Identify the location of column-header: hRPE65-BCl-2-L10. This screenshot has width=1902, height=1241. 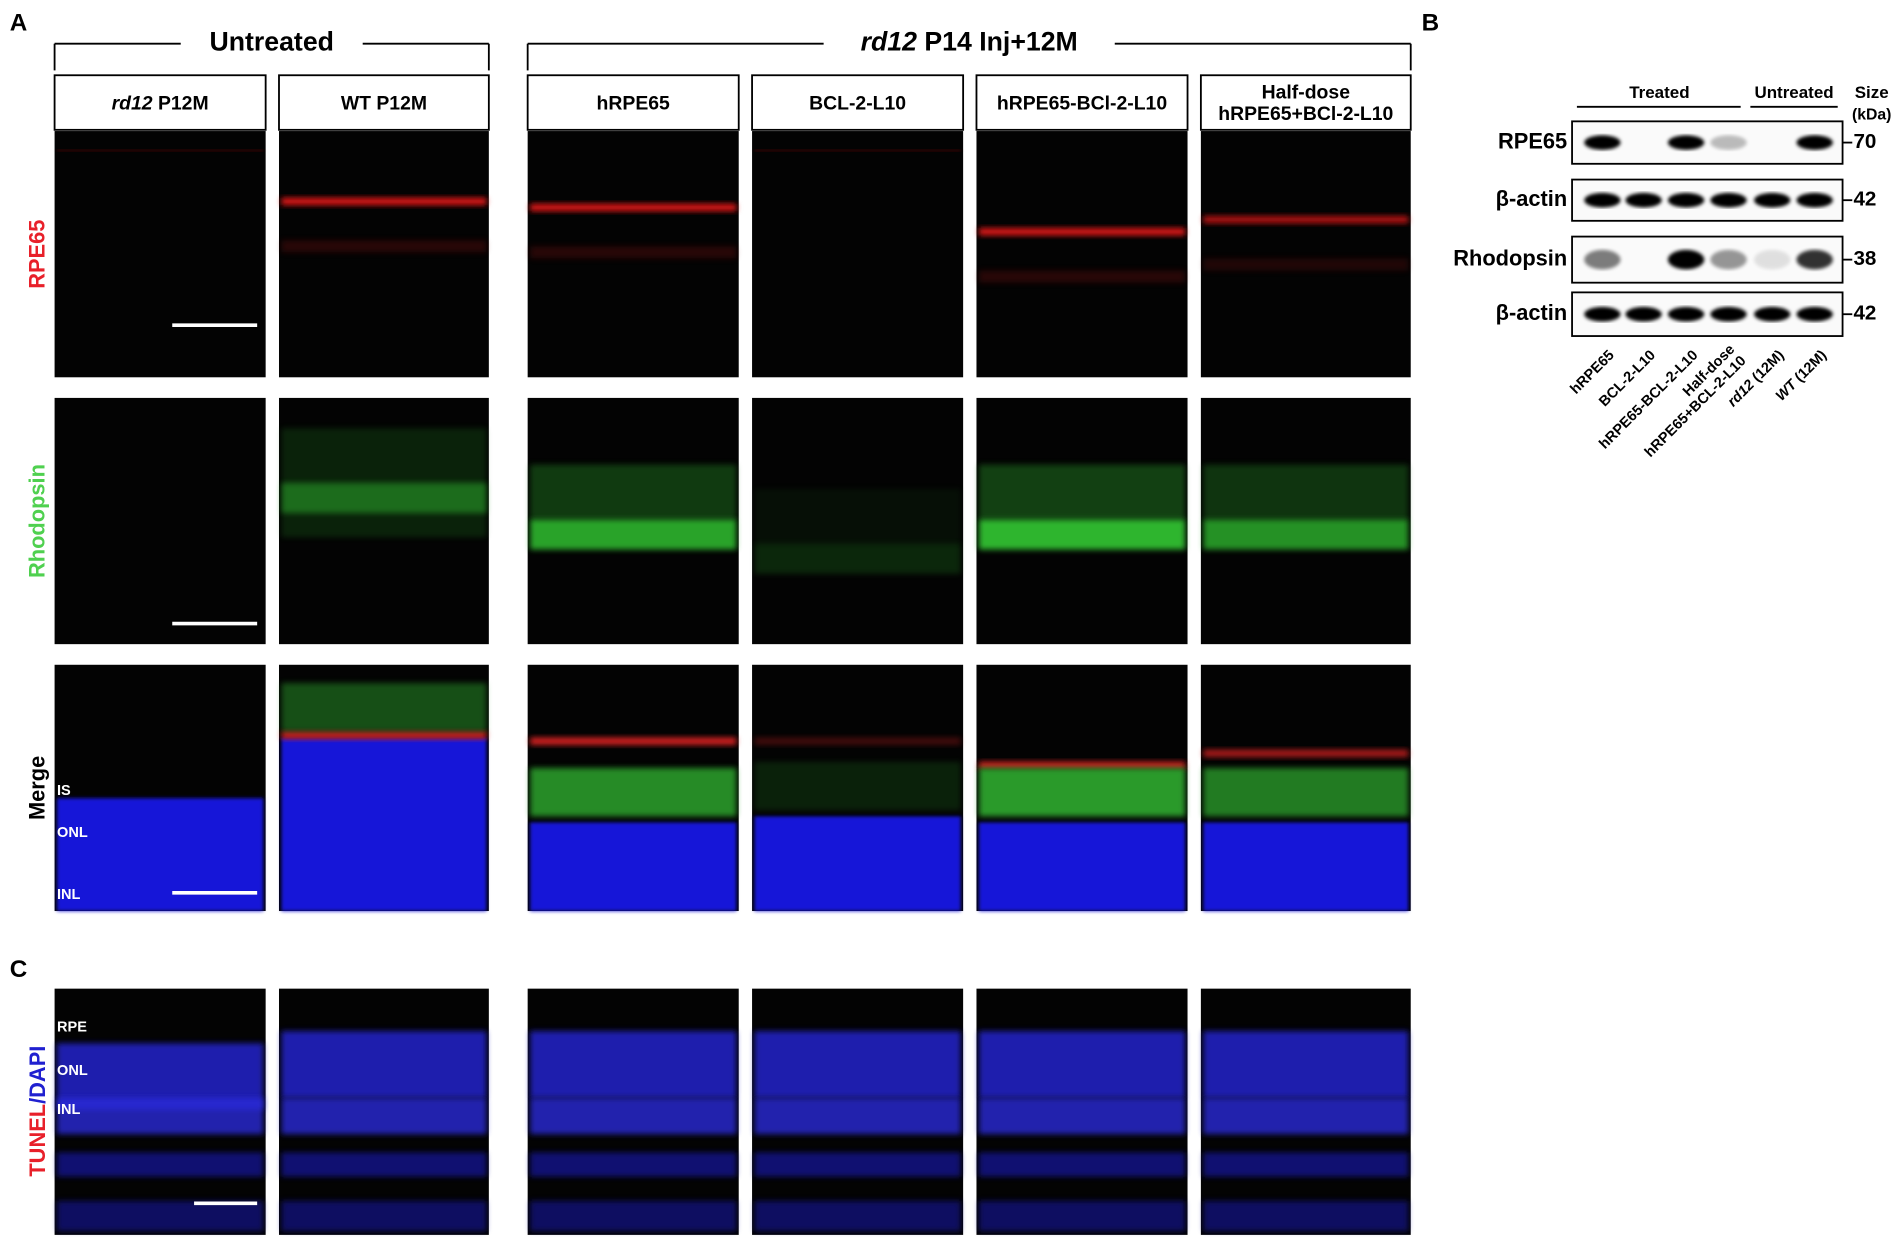
(1082, 103).